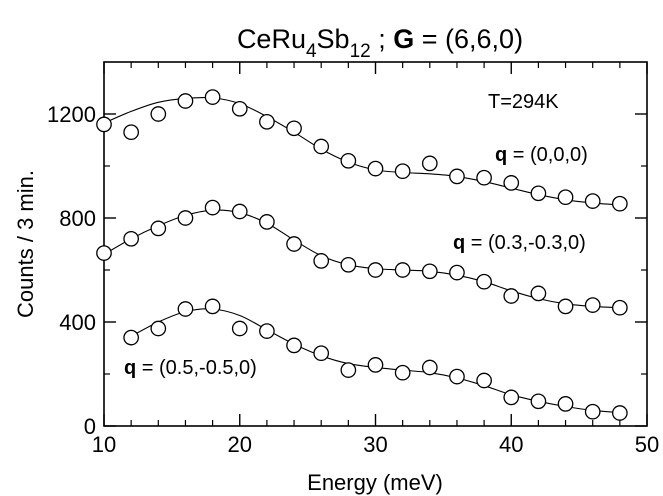 The width and height of the screenshot is (663, 496). Describe the element at coordinates (90, 426) in the screenshot. I see `y-tick-label: 0` at that location.